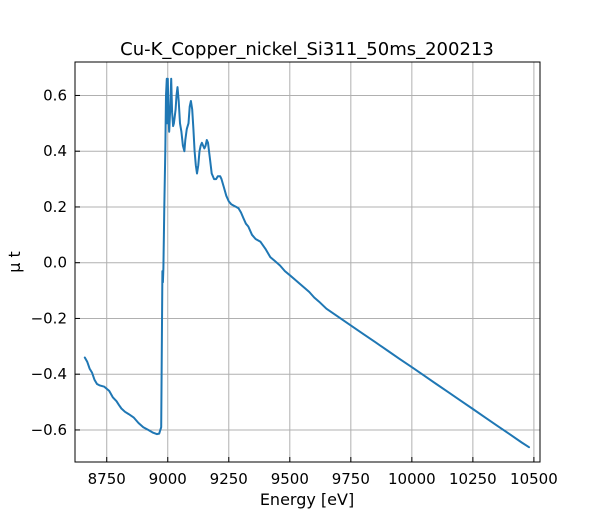 This screenshot has height=520, width=600. Describe the element at coordinates (107, 479) in the screenshot. I see `x-tick-label: 8750` at that location.